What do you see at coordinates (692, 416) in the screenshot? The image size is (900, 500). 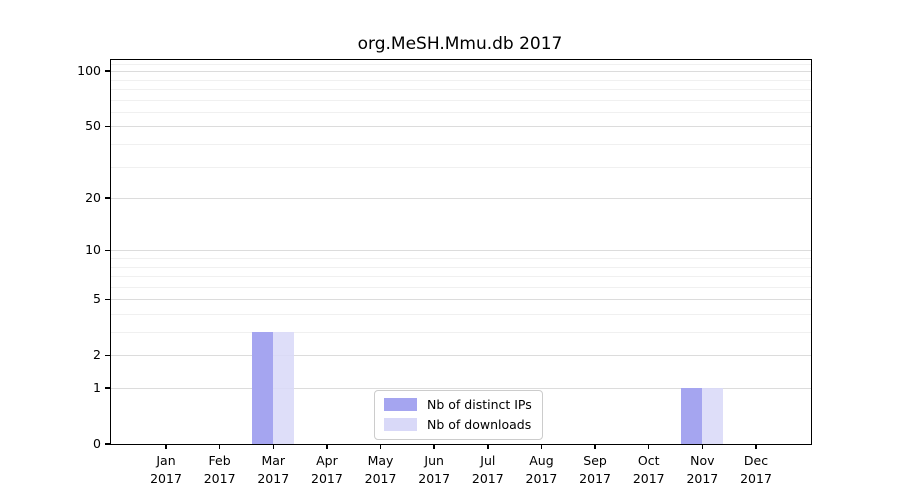 I see `bar-distinct-ips-nov` at bounding box center [692, 416].